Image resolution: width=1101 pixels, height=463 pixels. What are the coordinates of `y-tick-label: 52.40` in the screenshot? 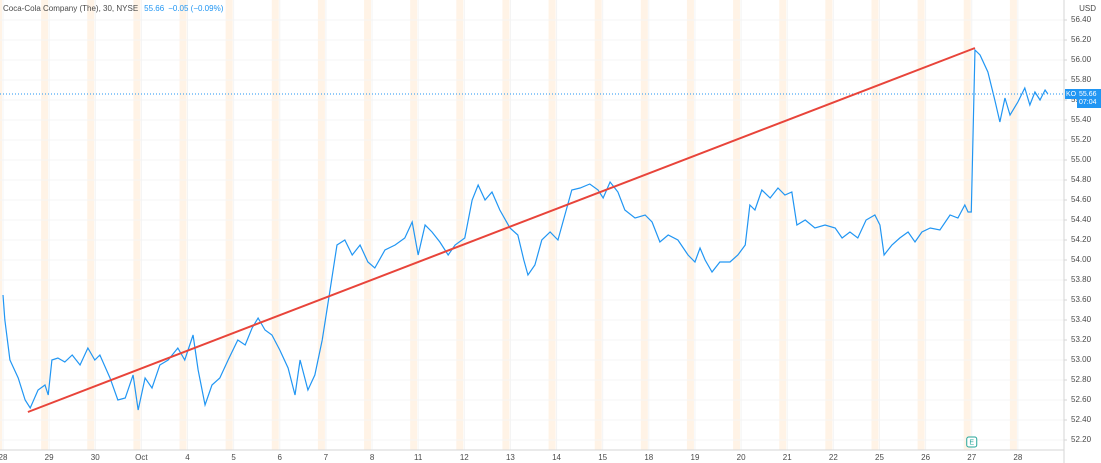 It's located at (1081, 419).